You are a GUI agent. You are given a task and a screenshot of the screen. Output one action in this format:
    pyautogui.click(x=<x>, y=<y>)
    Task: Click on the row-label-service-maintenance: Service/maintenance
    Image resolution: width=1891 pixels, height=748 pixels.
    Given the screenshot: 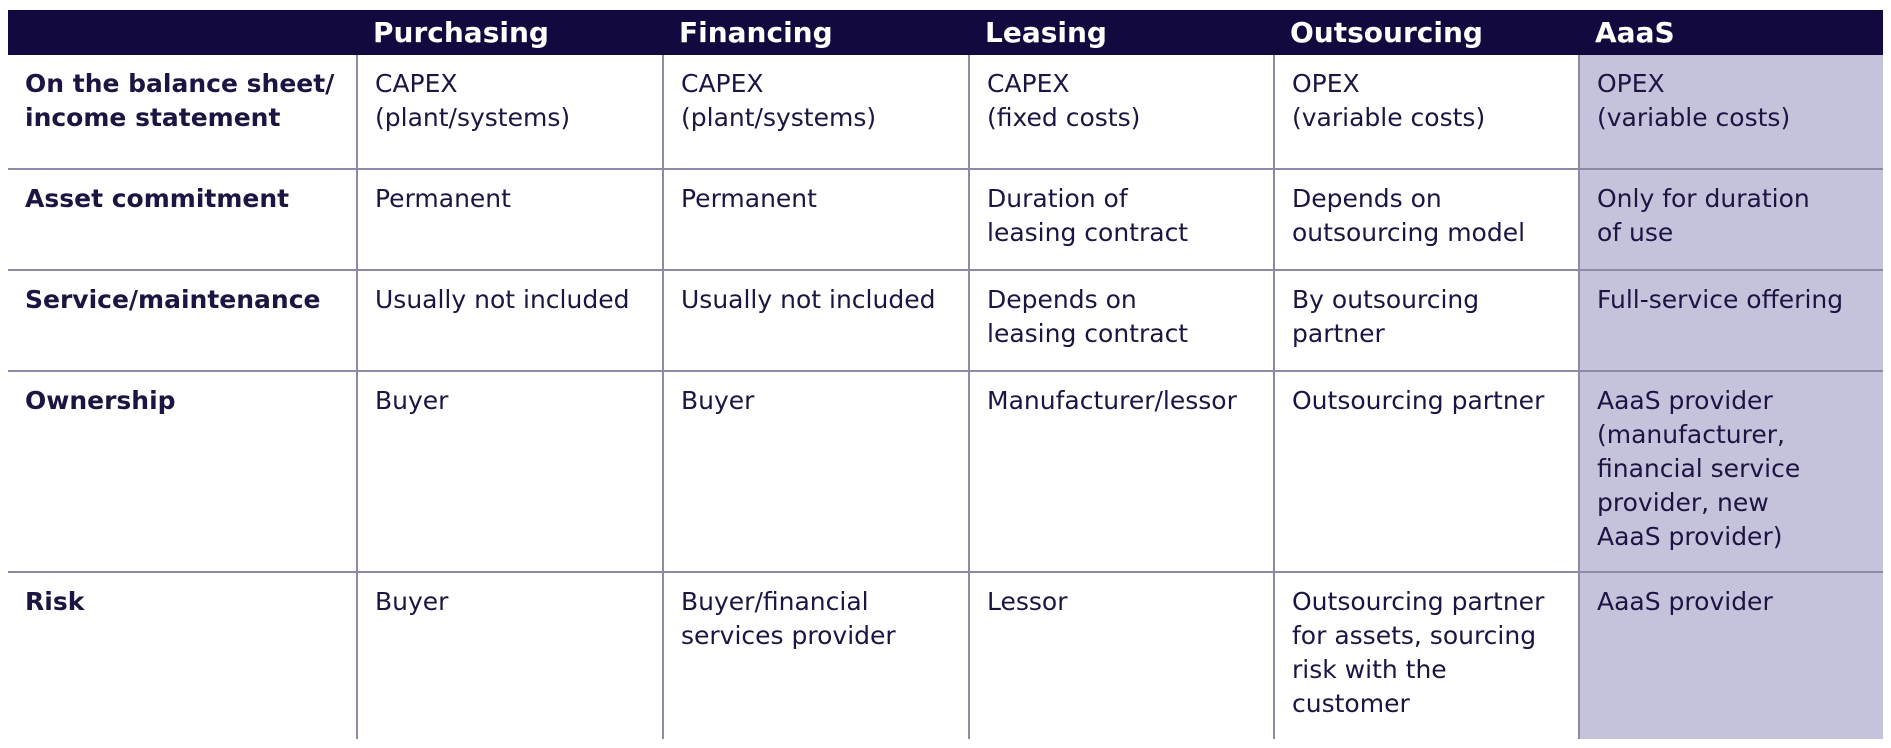 What is the action you would take?
    pyautogui.click(x=182, y=321)
    